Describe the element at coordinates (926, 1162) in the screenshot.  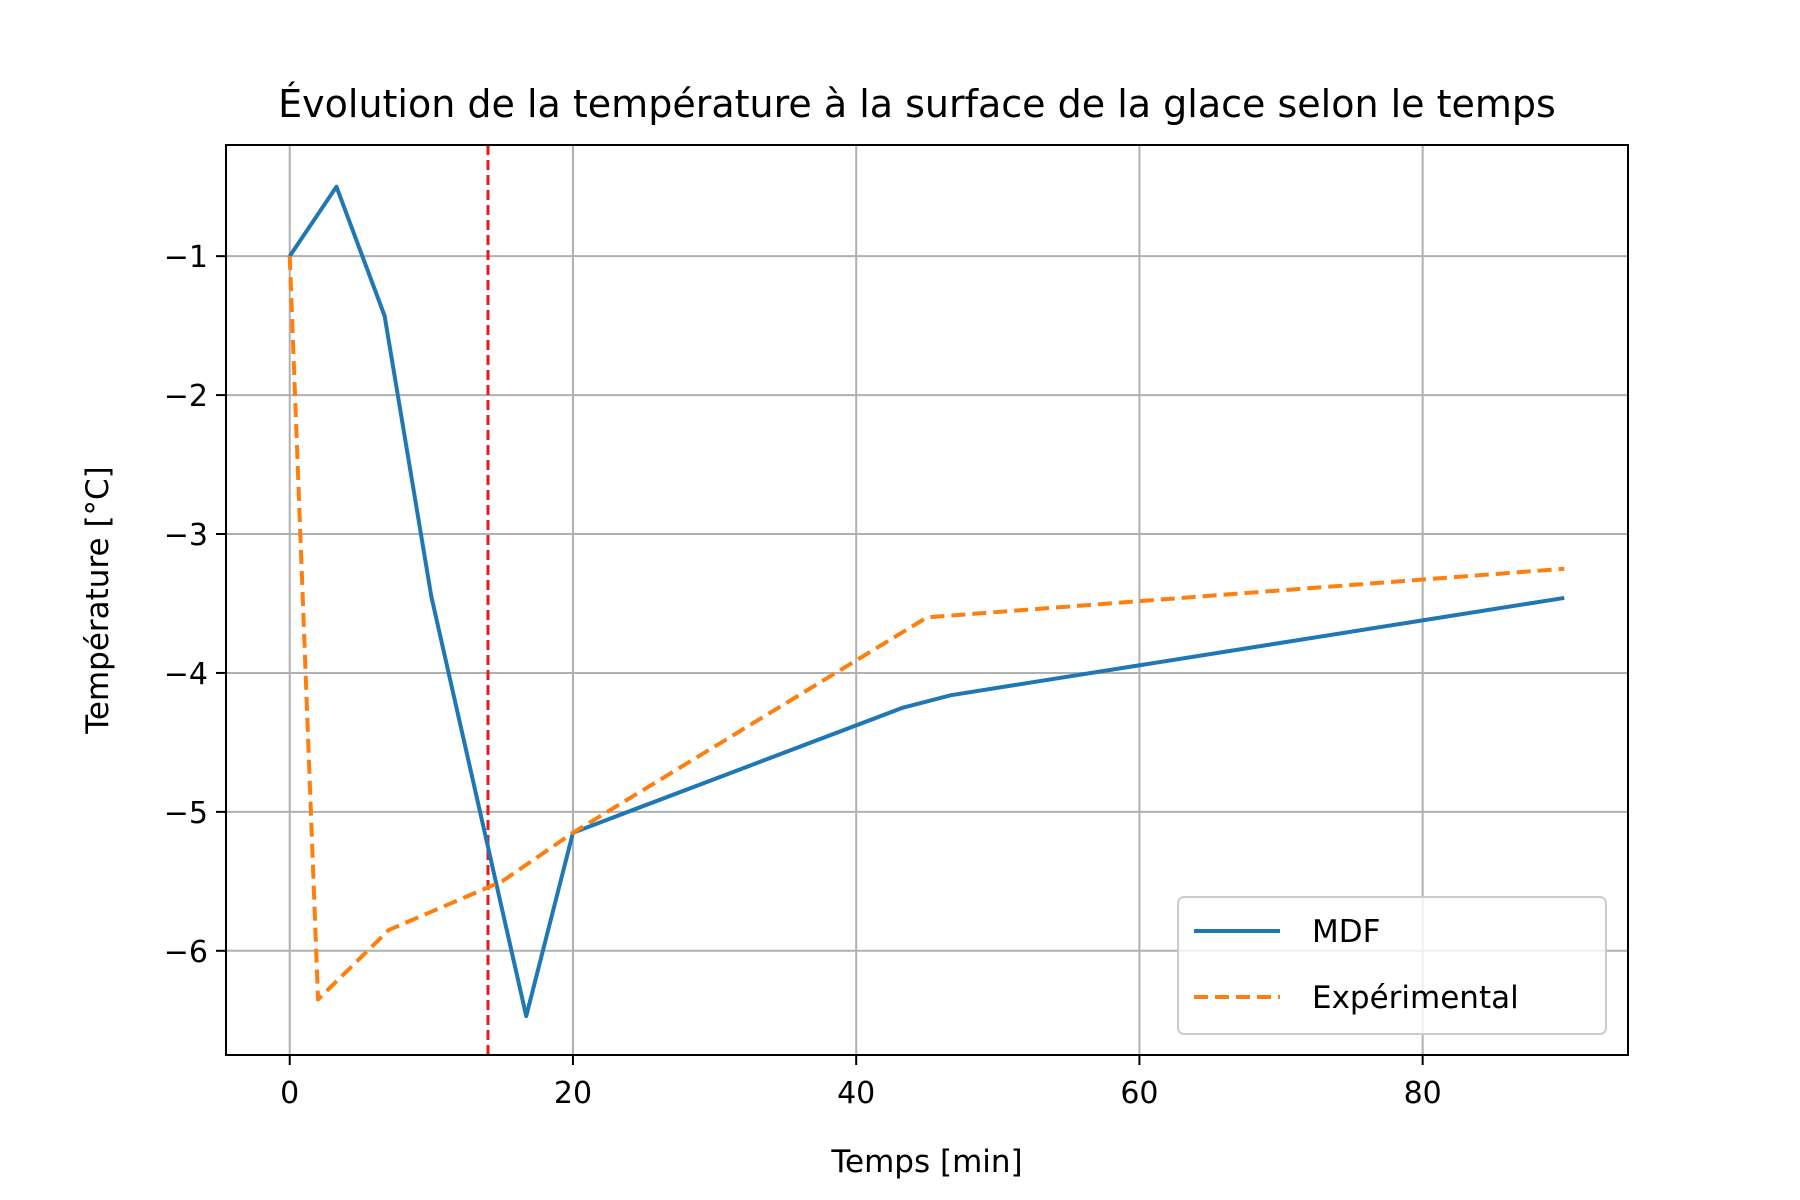
I see `x-axis-label: Temps [min]` at that location.